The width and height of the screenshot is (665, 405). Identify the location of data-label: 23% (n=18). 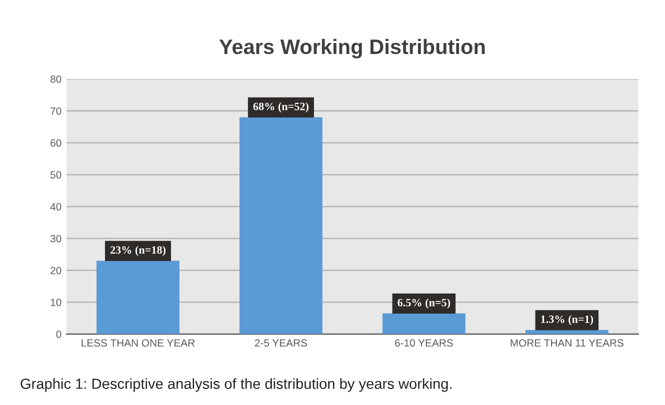
(138, 251).